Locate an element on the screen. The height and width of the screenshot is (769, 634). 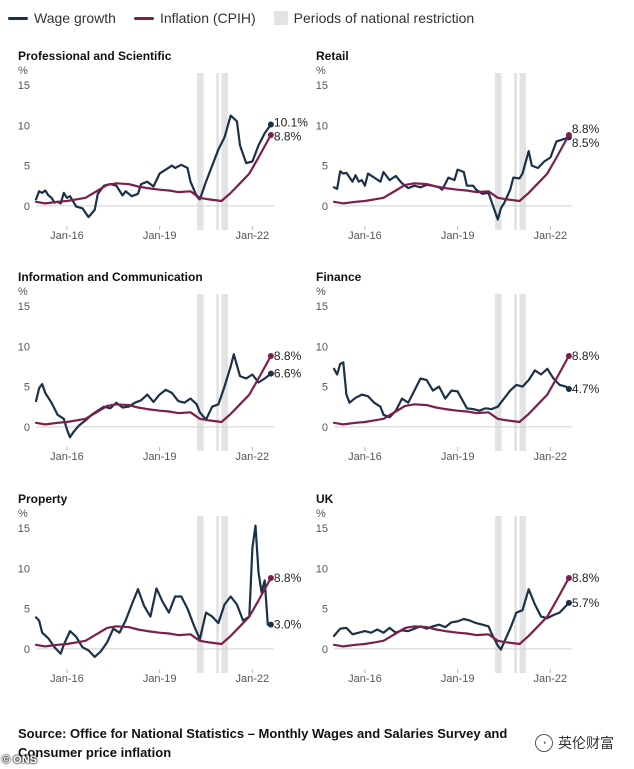
chart-panel-3: Finance% 15 10 5 0 Jan-16 Jan-19 Jan-22 4.7% 8.8% is located at coordinates (458, 366).